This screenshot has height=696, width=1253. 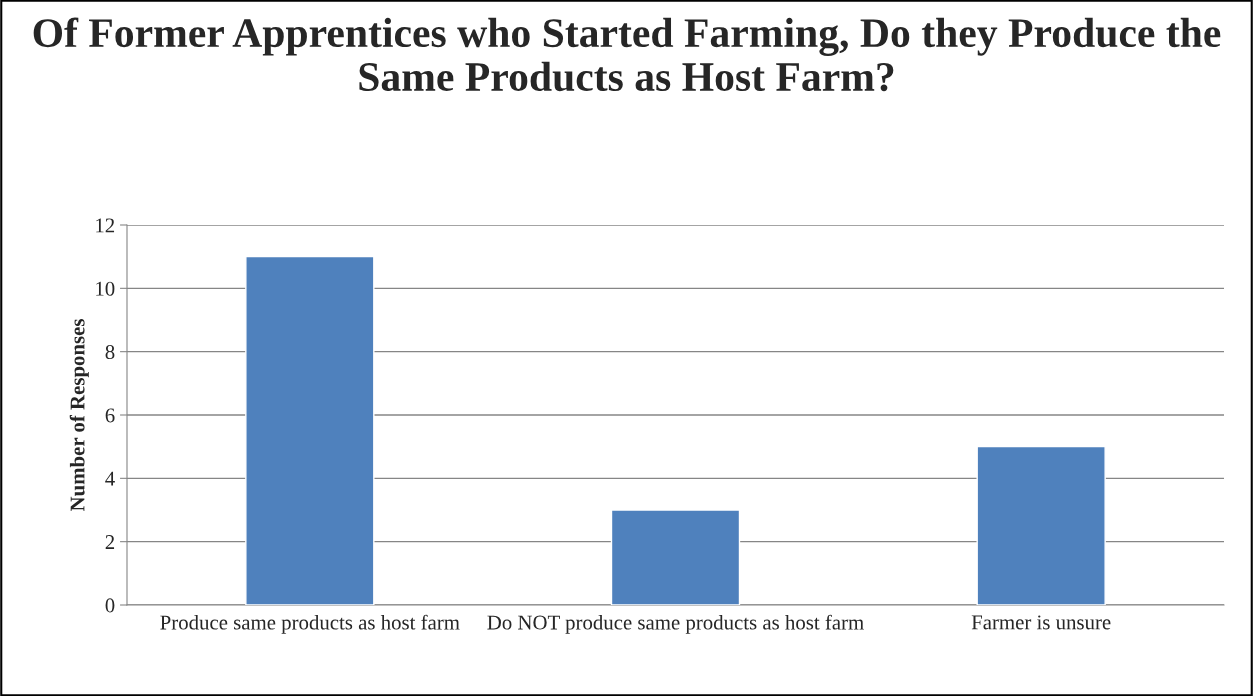 What do you see at coordinates (110, 415) in the screenshot?
I see `y-tick-label: 6` at bounding box center [110, 415].